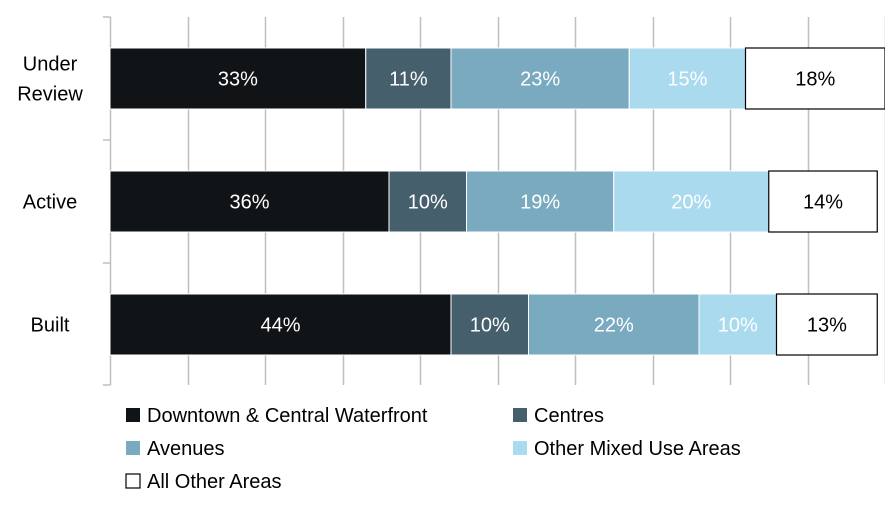 This screenshot has height=529, width=885. I want to click on bar-group: 33% 11% 23% 15% 18%, so click(497, 78).